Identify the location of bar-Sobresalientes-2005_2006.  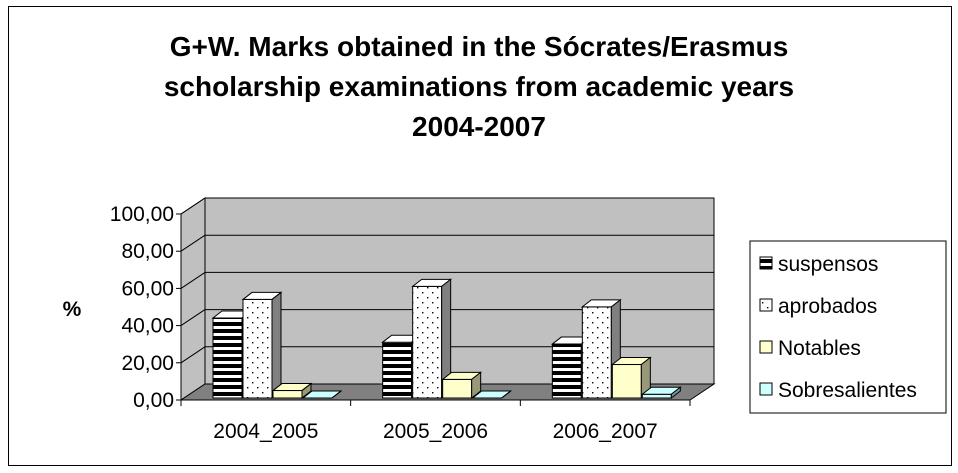
(492, 394).